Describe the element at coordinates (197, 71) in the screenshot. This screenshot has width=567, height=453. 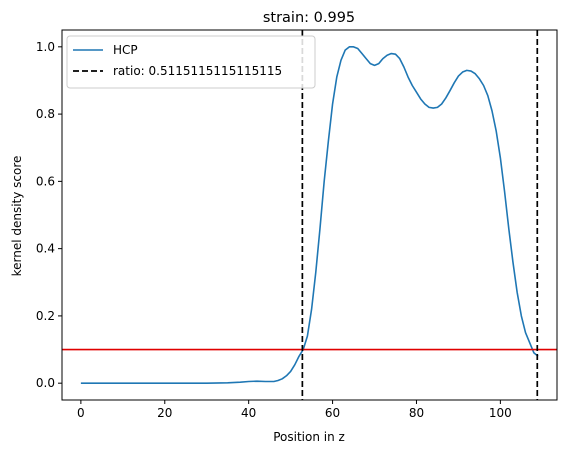
I see `legend-label-ratio: ratio: 0.5115115115115115` at that location.